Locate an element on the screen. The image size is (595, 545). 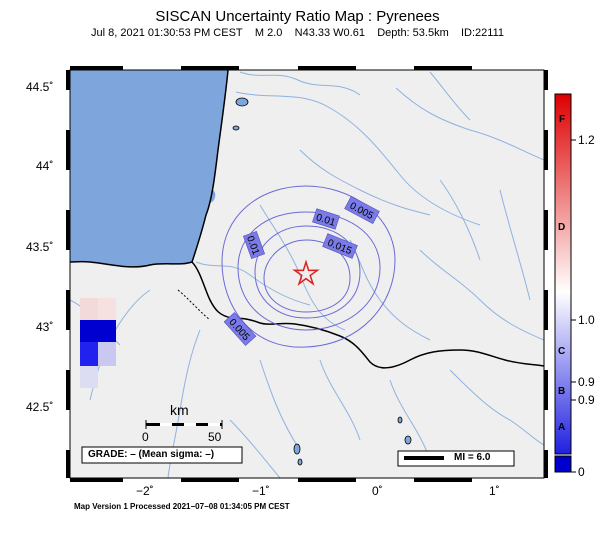
colorbar is located at coordinates (563, 274).